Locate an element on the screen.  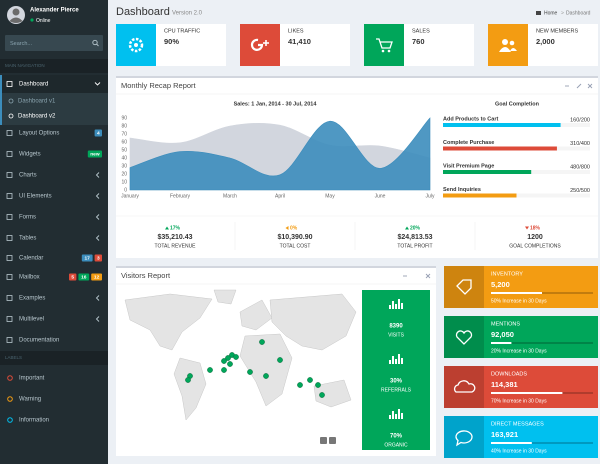
badge-text: 5 is located at coordinates (72, 278).